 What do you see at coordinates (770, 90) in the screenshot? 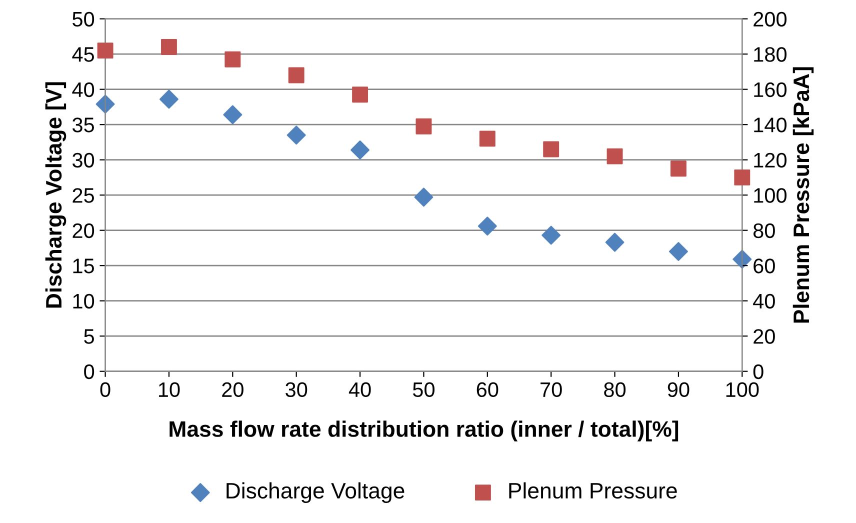
I see `y2-tick-label: 160` at bounding box center [770, 90].